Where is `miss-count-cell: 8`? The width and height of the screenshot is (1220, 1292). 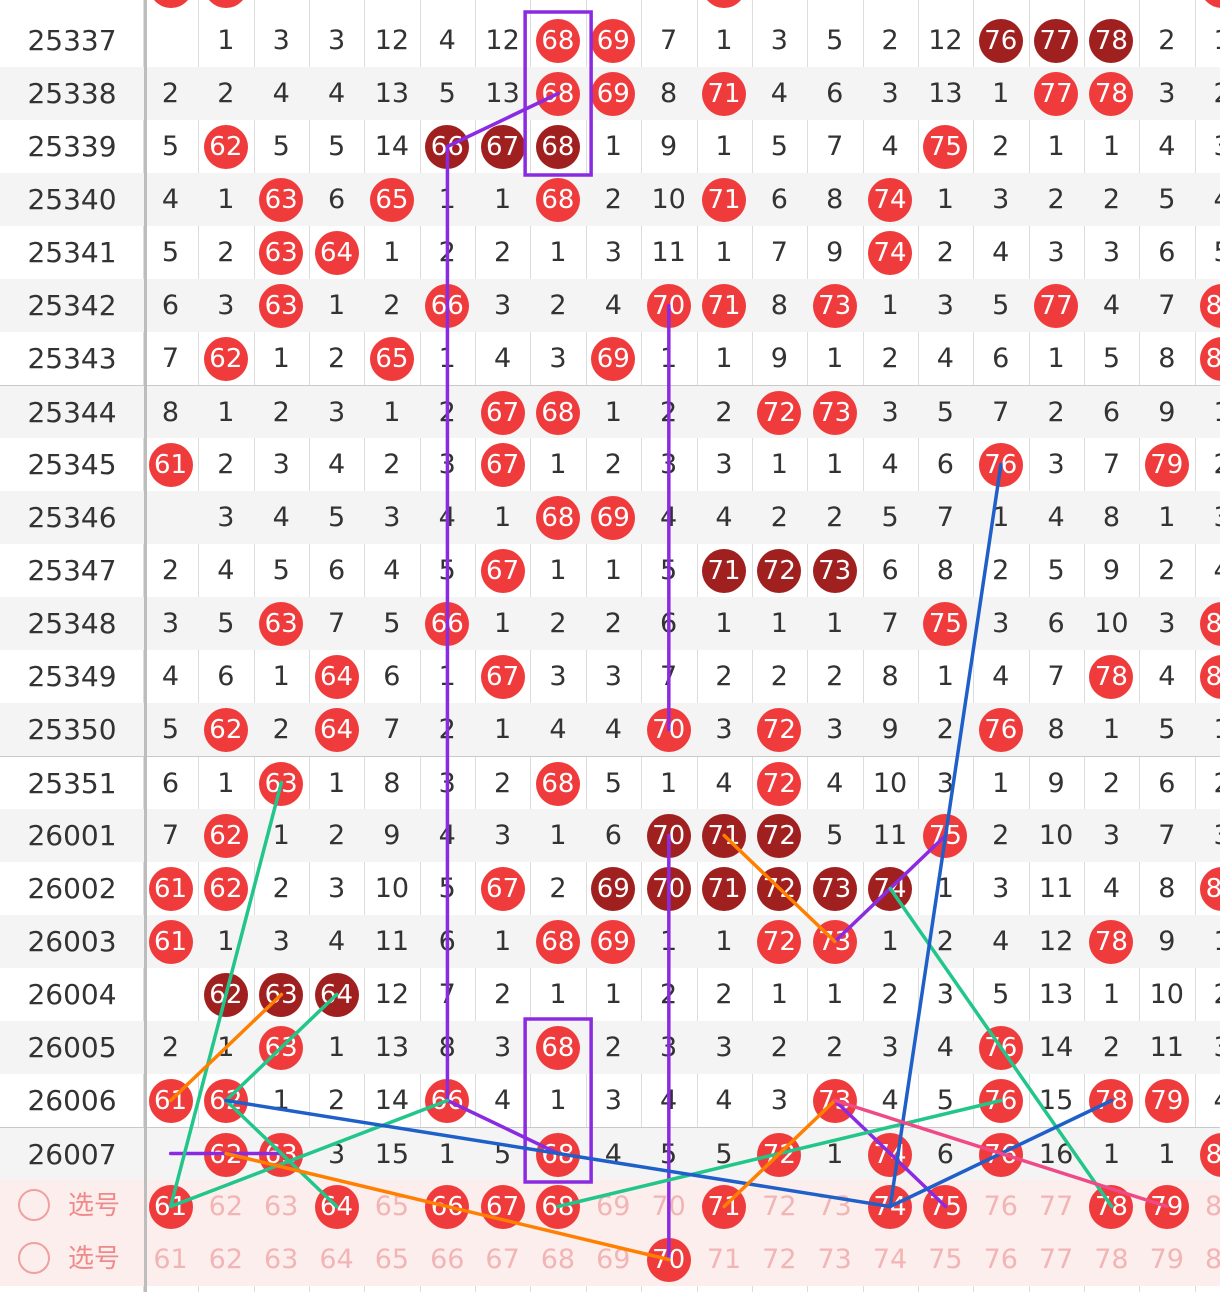
miss-count-cell: 8 is located at coordinates (1167, 358).